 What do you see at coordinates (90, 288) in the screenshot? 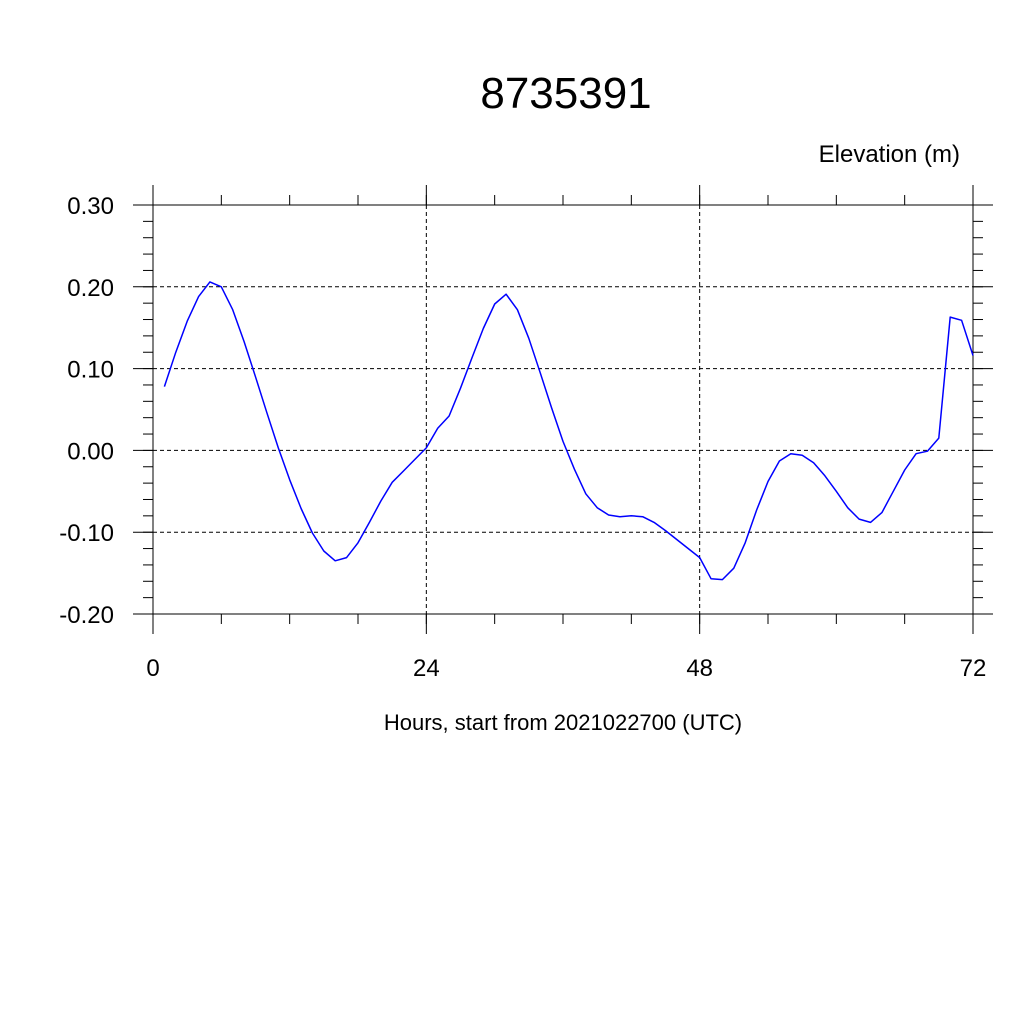
I see `y-tick-label: 0.20` at bounding box center [90, 288].